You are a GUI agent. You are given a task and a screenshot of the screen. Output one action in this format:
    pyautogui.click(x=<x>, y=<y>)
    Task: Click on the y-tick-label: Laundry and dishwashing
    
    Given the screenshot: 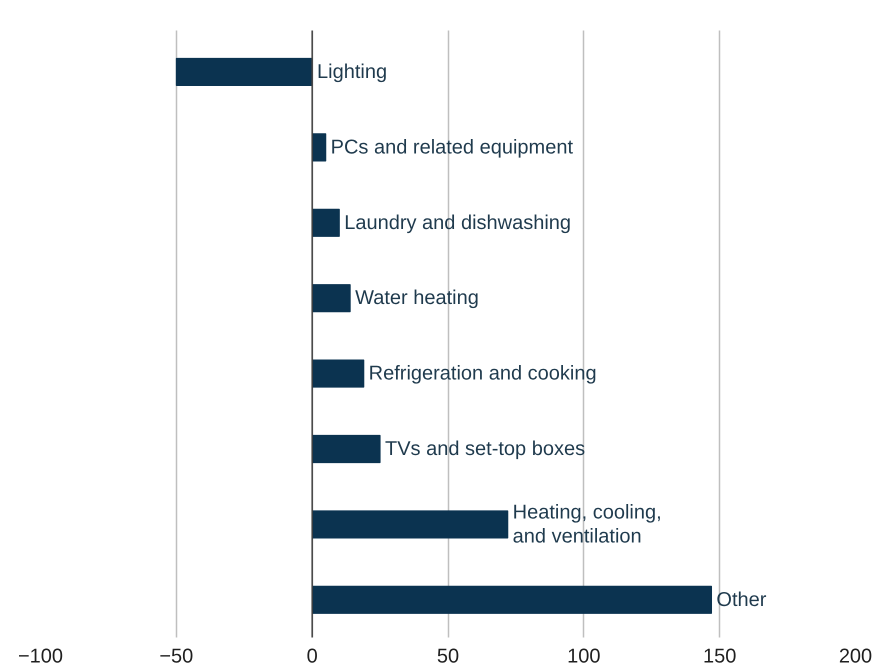 What is the action you would take?
    pyautogui.click(x=458, y=223)
    